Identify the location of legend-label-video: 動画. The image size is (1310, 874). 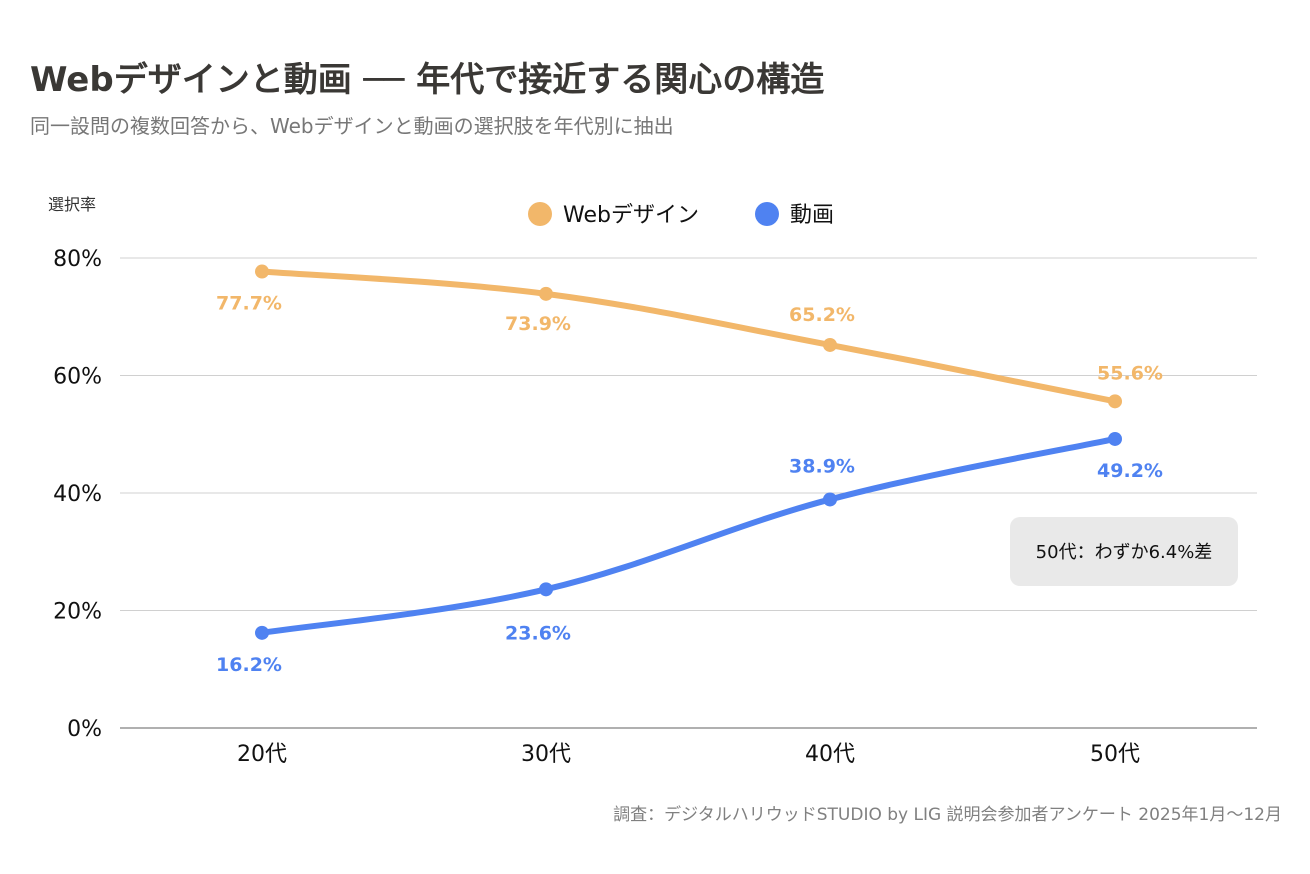
(812, 215).